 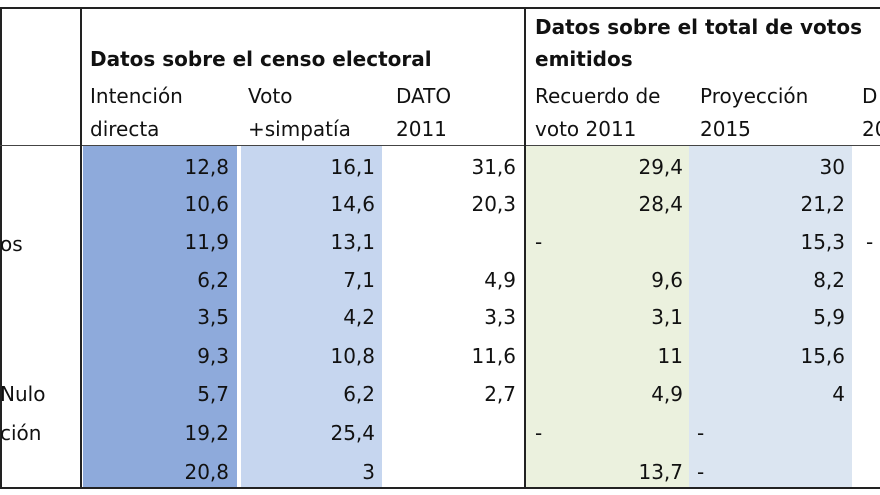 What do you see at coordinates (838, 394) in the screenshot?
I see `cell-proy: 4` at bounding box center [838, 394].